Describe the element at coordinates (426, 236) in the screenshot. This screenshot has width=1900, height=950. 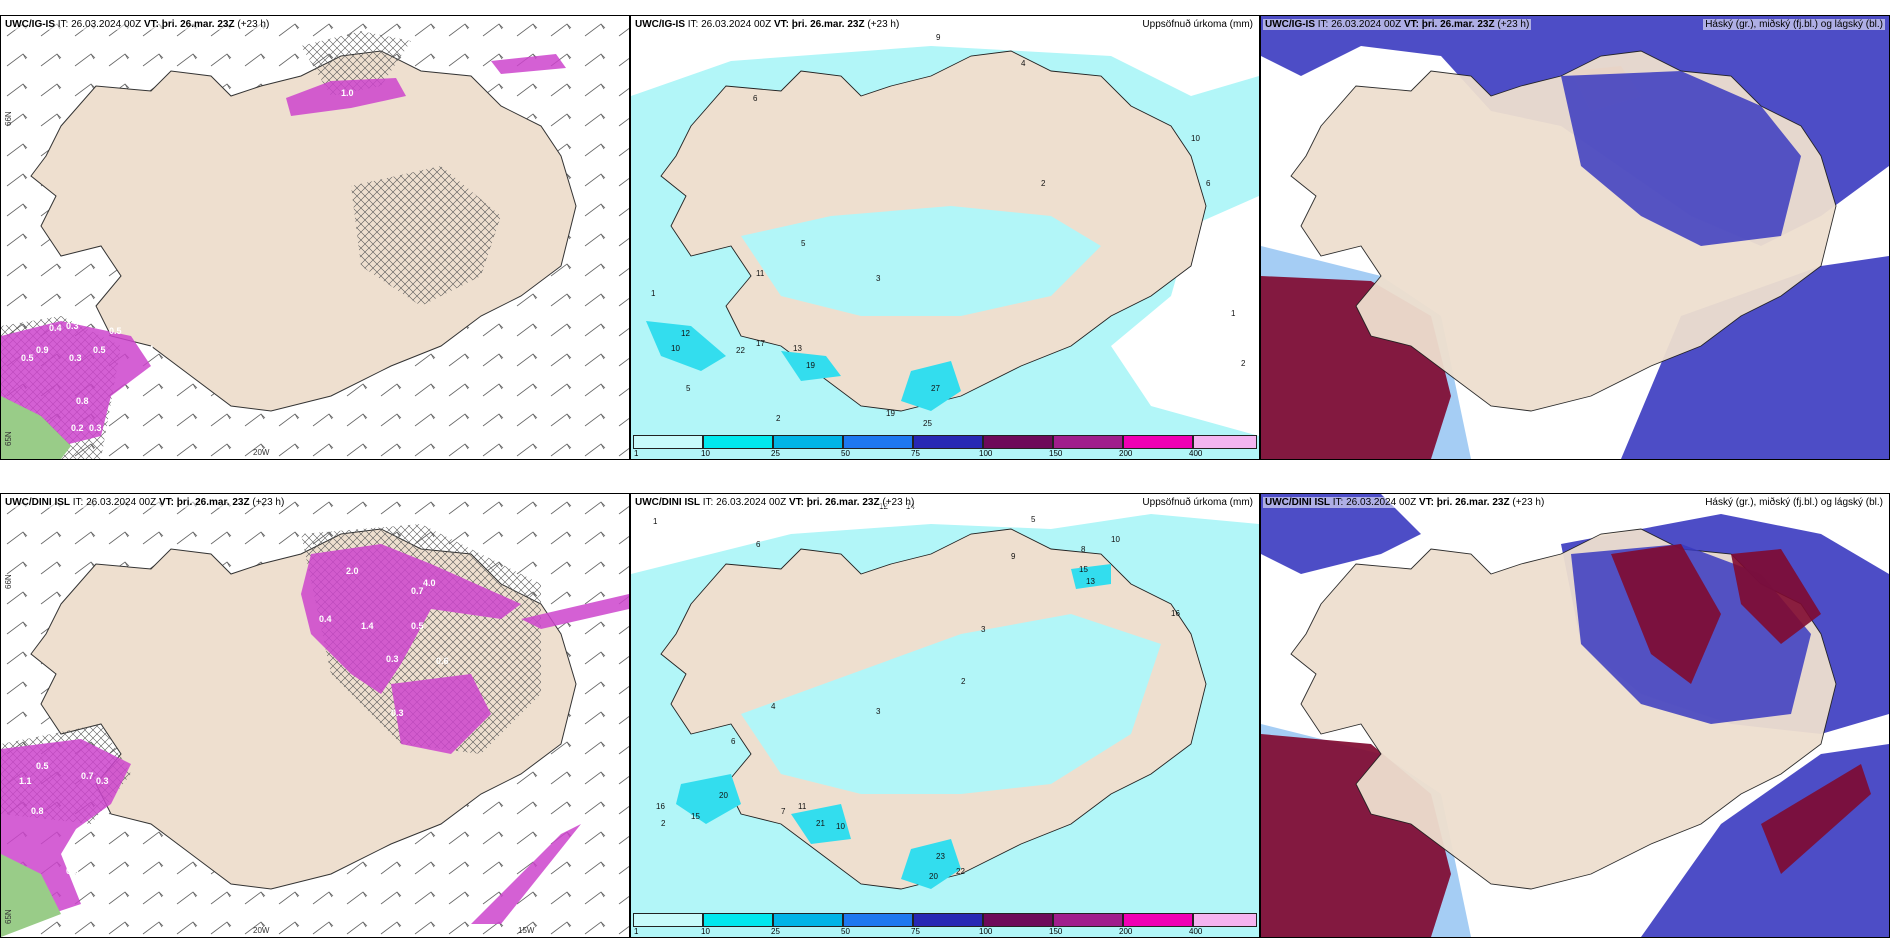
I see `hatch-area-east` at that location.